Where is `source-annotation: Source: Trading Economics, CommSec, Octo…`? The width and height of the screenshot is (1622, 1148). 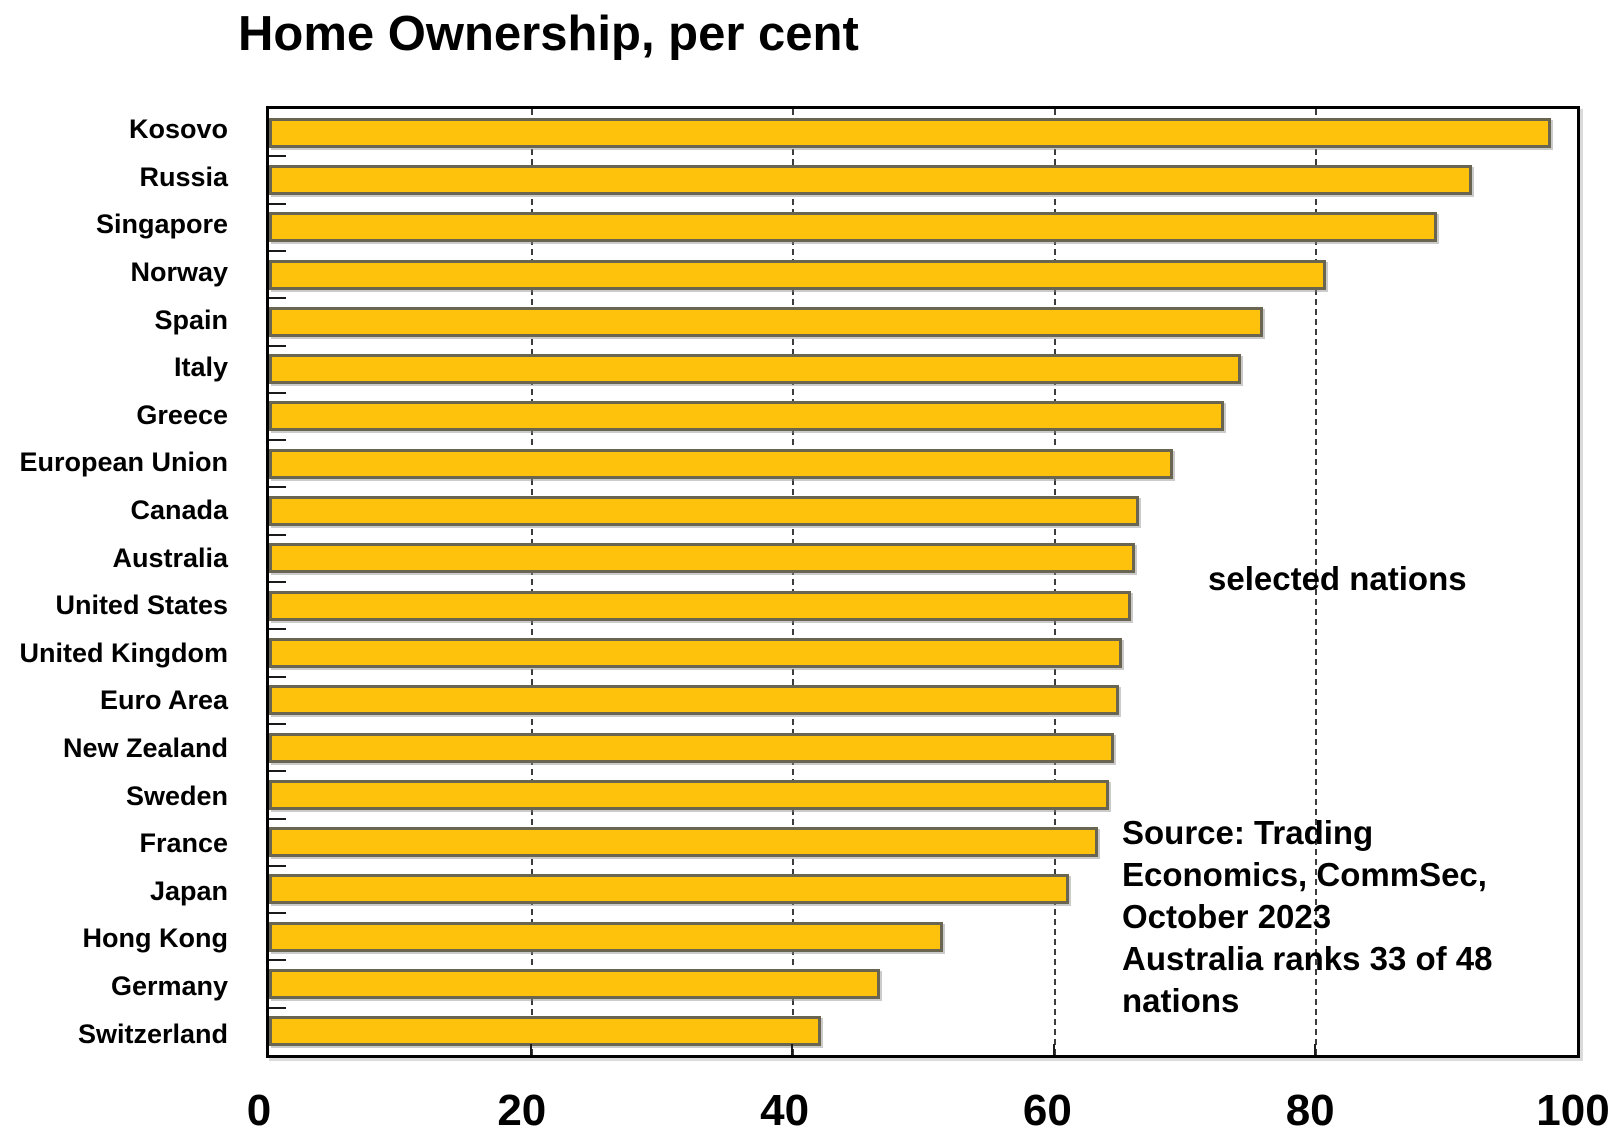 source-annotation: Source: Trading Economics, CommSec, Octo… is located at coordinates (1307, 916).